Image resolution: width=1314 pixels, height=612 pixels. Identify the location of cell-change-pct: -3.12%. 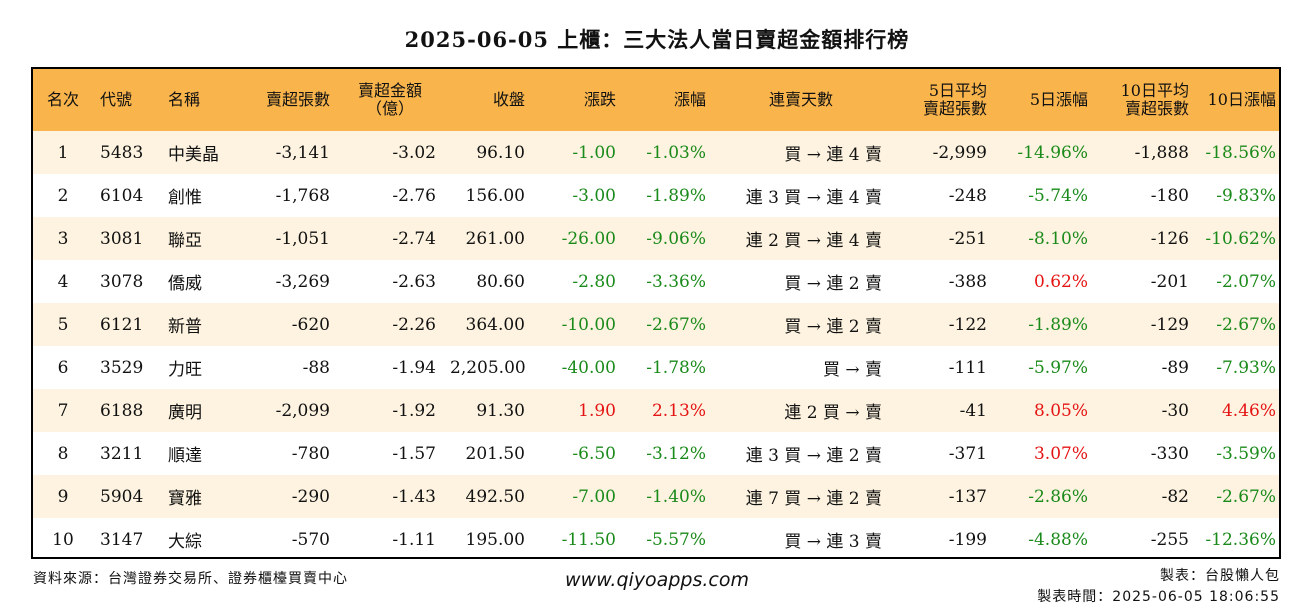
(676, 453).